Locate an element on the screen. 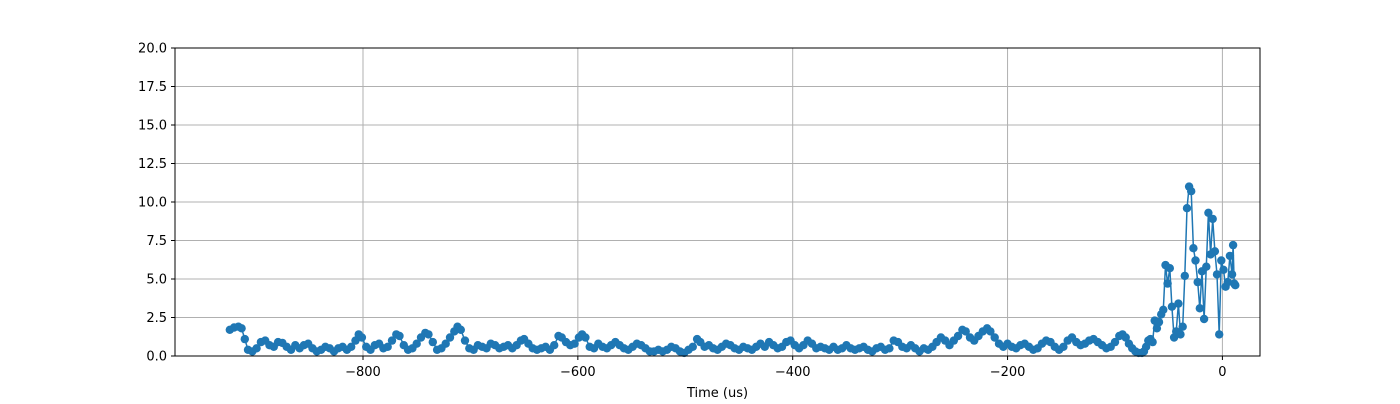  y-tick-label: 2.5 is located at coordinates (156, 318).